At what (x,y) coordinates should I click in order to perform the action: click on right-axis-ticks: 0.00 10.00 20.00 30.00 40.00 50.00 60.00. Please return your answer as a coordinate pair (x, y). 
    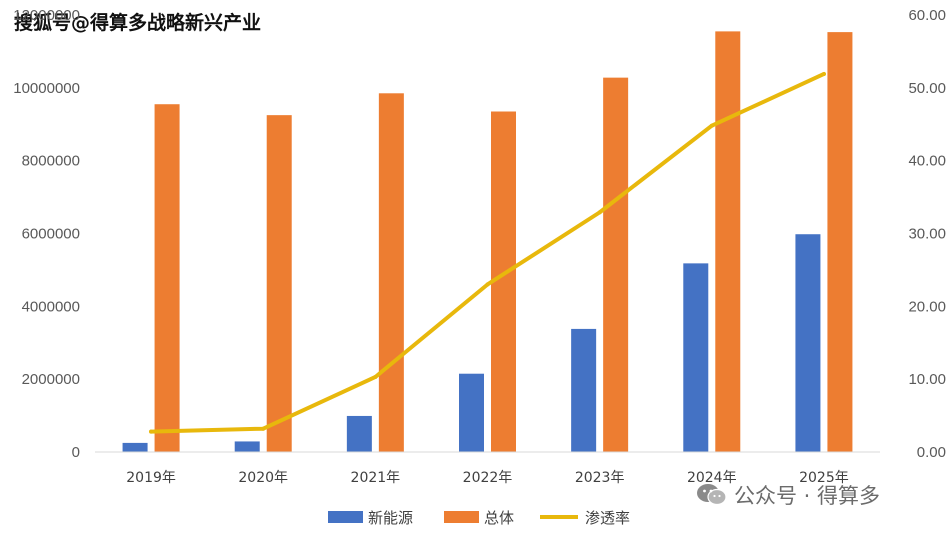
    Looking at the image, I should click on (927, 234).